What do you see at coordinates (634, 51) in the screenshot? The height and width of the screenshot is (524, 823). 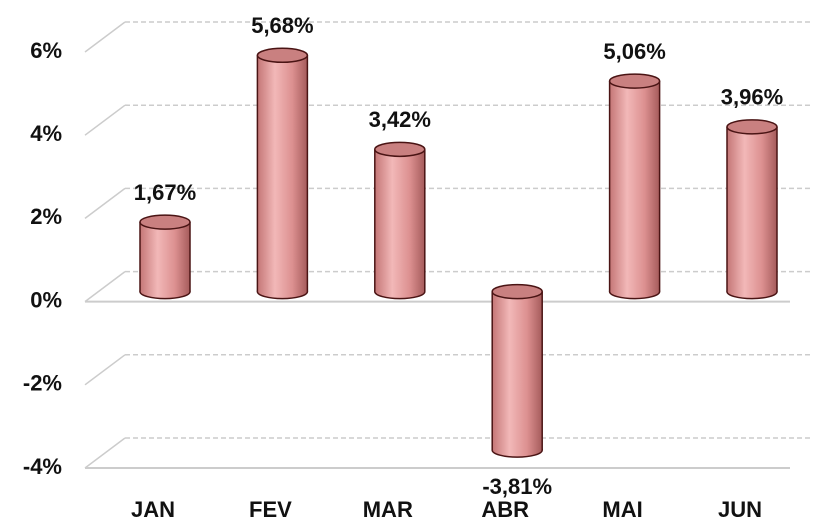 I see `value-label: 5,06%` at bounding box center [634, 51].